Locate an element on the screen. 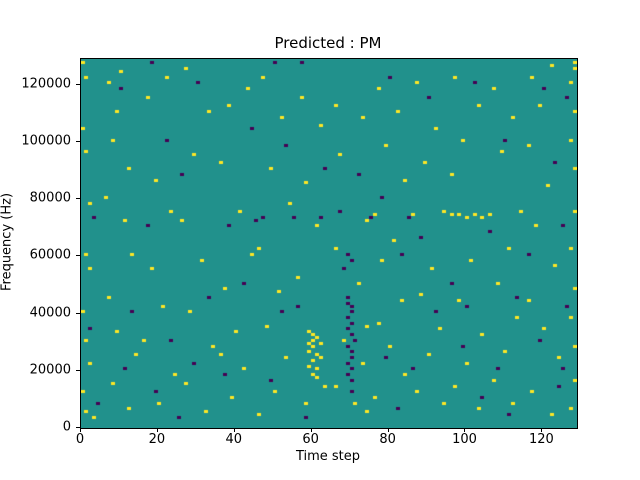  x-tick-label: 80 is located at coordinates (387, 439).